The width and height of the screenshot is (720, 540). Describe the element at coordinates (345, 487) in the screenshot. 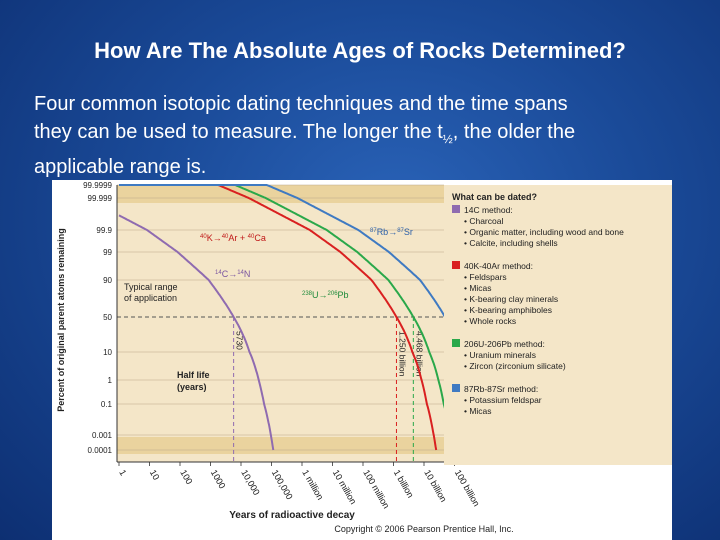

I see `x-tick-7: 10 million` at that location.